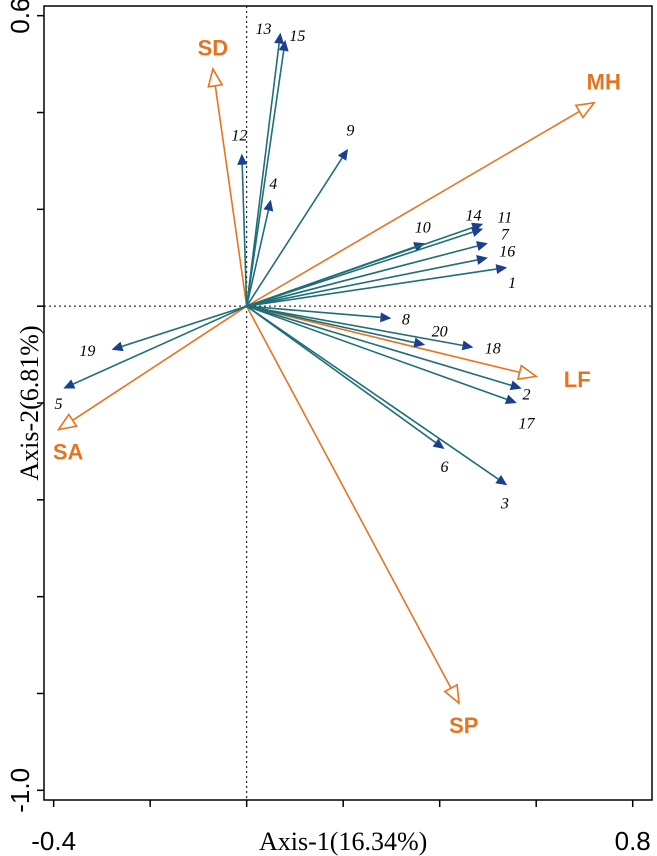  What do you see at coordinates (87, 351) in the screenshot?
I see `species-label-19: 19` at bounding box center [87, 351].